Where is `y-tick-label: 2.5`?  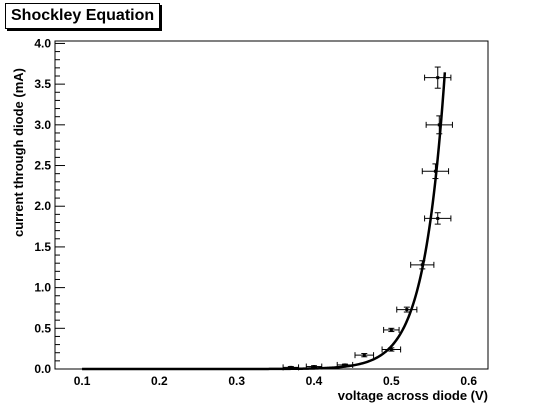
y-tick-label: 2.5 is located at coordinates (42, 166).